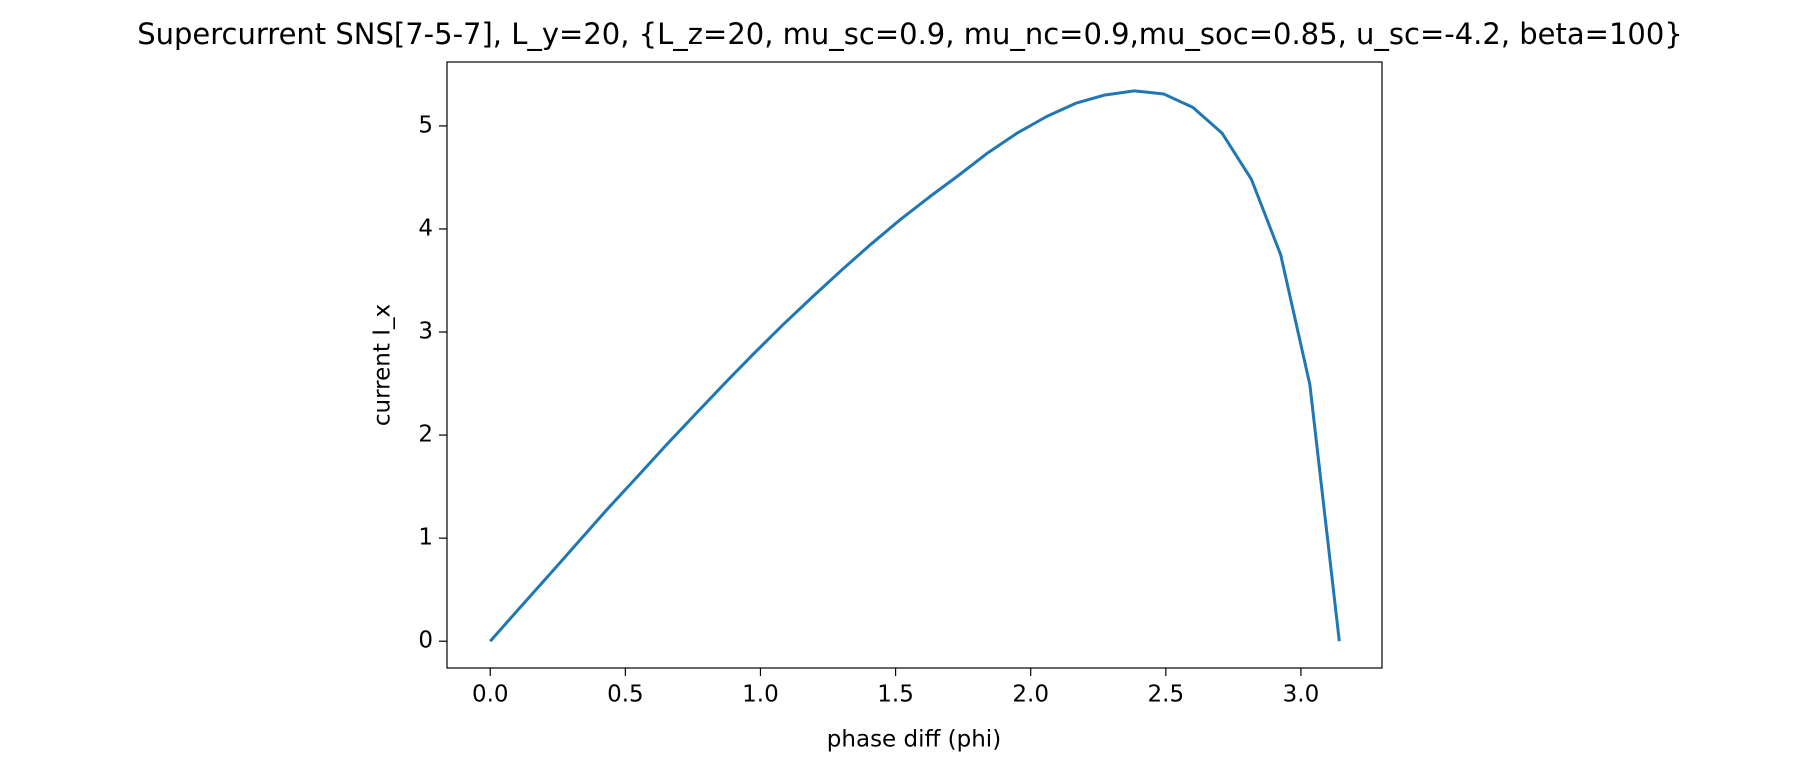 Image resolution: width=1819 pixels, height=773 pixels. I want to click on x-tick-label: 0.5, so click(625, 695).